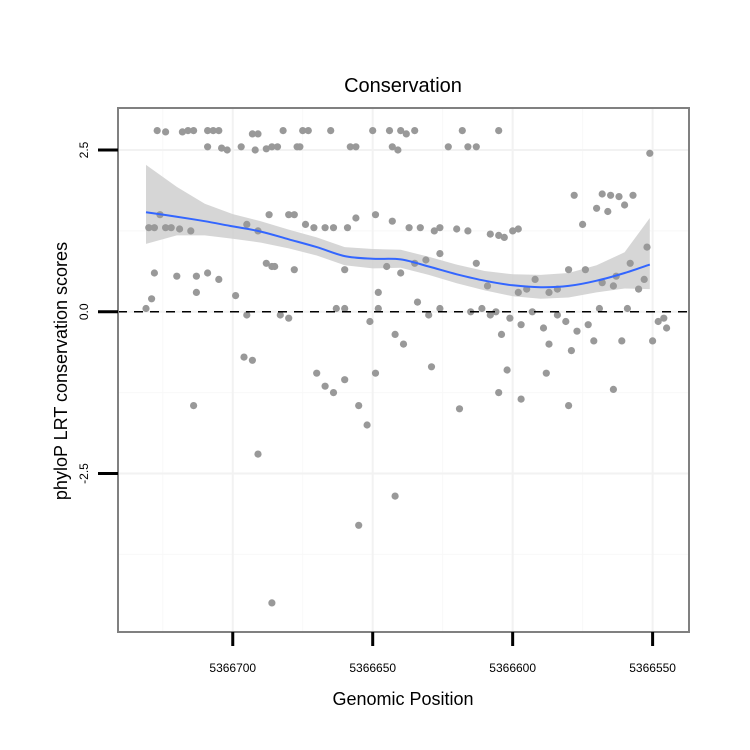 The height and width of the screenshot is (750, 750). I want to click on x-axis-title: Genomic Position, so click(402, 699).